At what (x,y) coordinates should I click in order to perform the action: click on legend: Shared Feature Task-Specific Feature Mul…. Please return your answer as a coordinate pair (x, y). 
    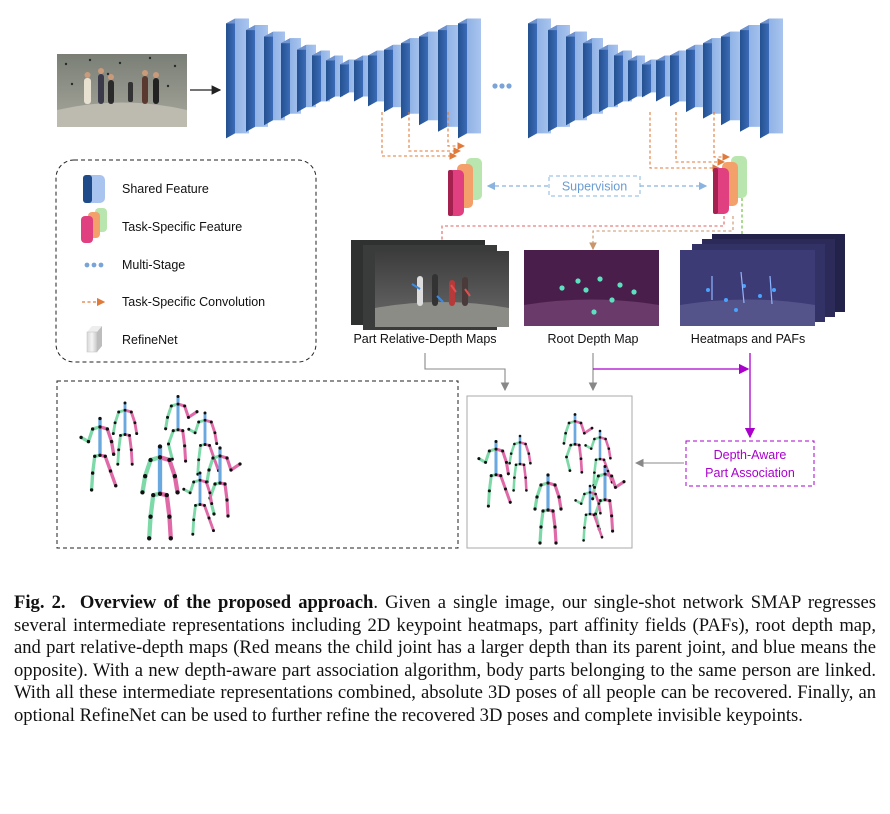
    Looking at the image, I should click on (186, 261).